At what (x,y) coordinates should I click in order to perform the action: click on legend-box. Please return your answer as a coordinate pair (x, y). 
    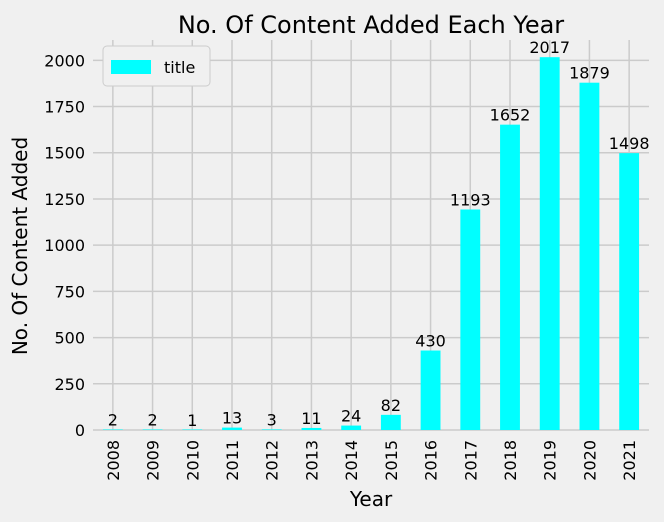
    Looking at the image, I should click on (156, 66).